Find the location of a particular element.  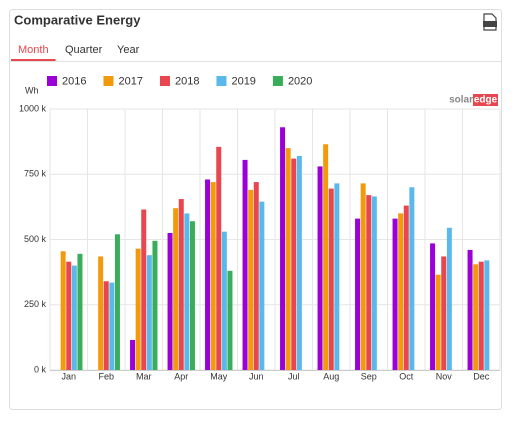

logo-text: edge is located at coordinates (486, 100).